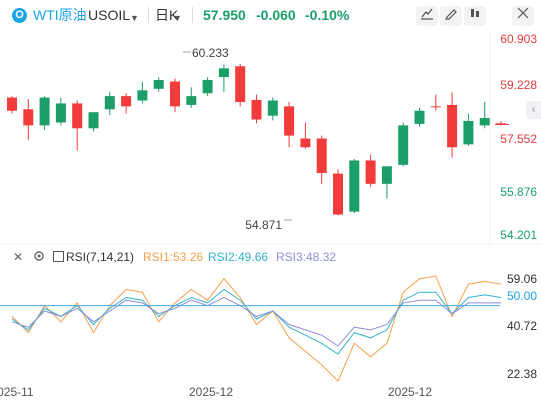 The width and height of the screenshot is (541, 403). Describe the element at coordinates (522, 279) in the screenshot. I see `rsi-tick: 59.06` at that location.